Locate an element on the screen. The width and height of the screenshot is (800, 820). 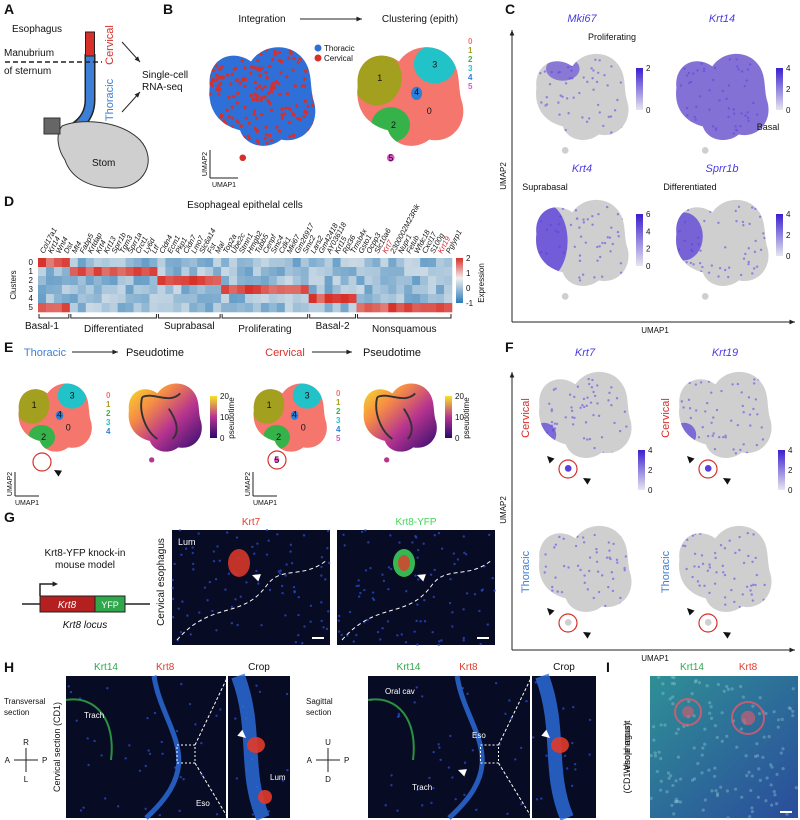
cluster-region is located at coordinates (434, 65).